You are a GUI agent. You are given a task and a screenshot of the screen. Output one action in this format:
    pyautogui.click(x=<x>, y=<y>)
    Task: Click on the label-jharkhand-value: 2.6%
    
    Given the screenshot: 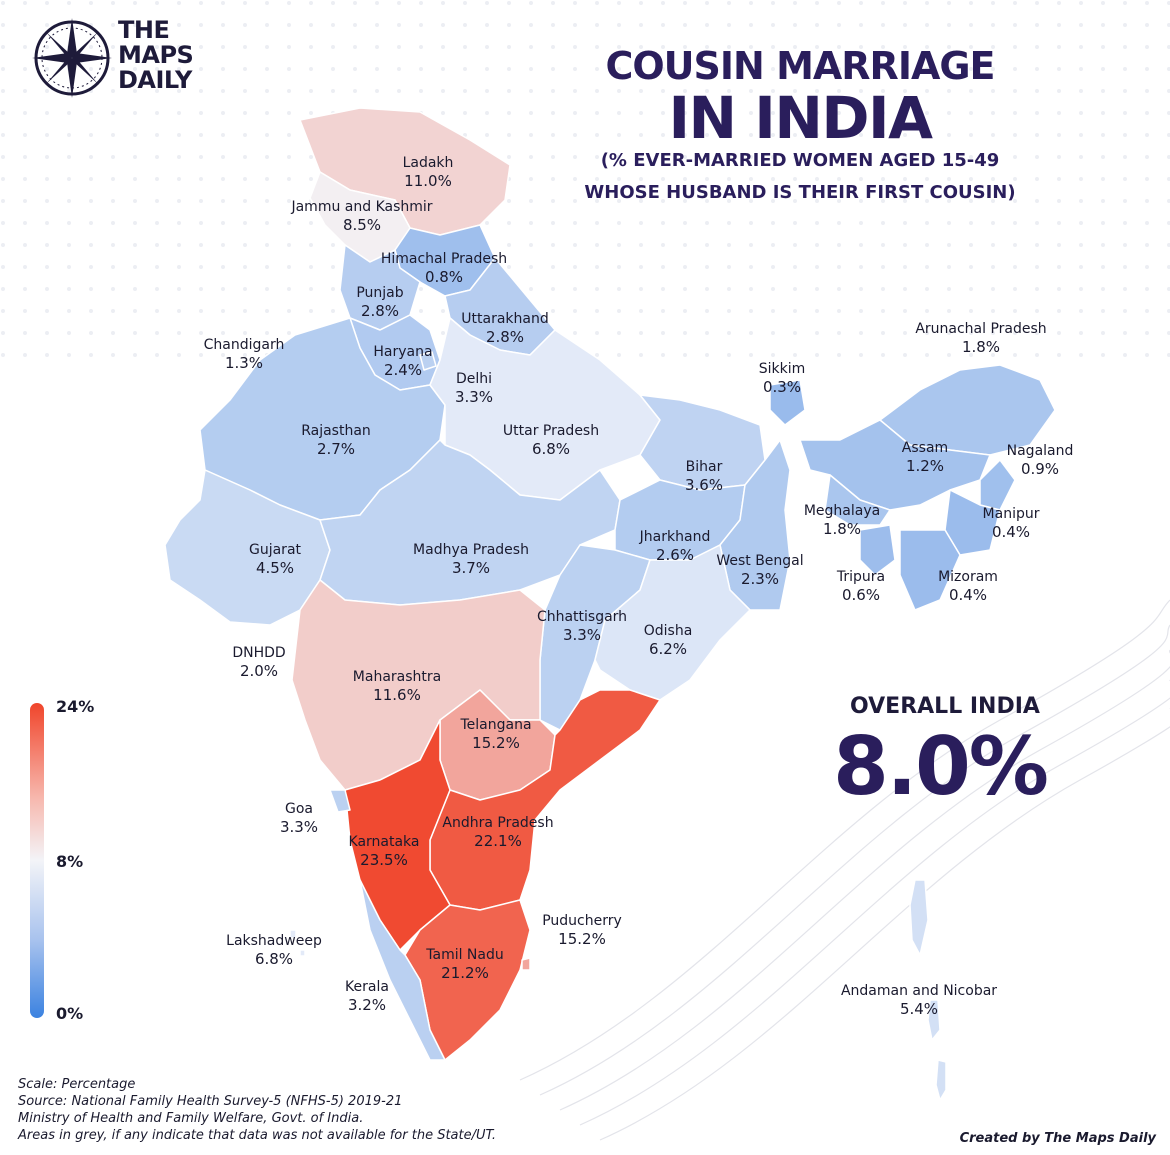 What is the action you would take?
    pyautogui.click(x=675, y=555)
    